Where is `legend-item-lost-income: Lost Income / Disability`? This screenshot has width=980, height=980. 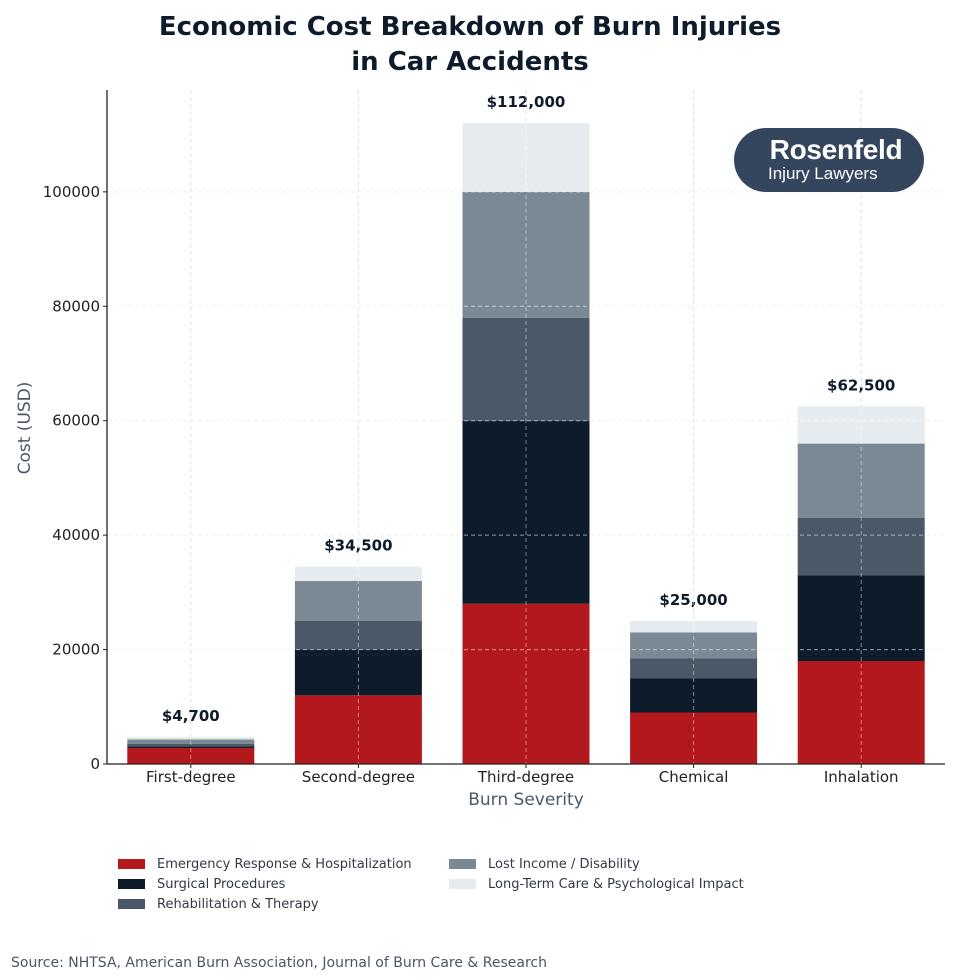
legend-item-lost-income: Lost Income / Disability is located at coordinates (544, 864).